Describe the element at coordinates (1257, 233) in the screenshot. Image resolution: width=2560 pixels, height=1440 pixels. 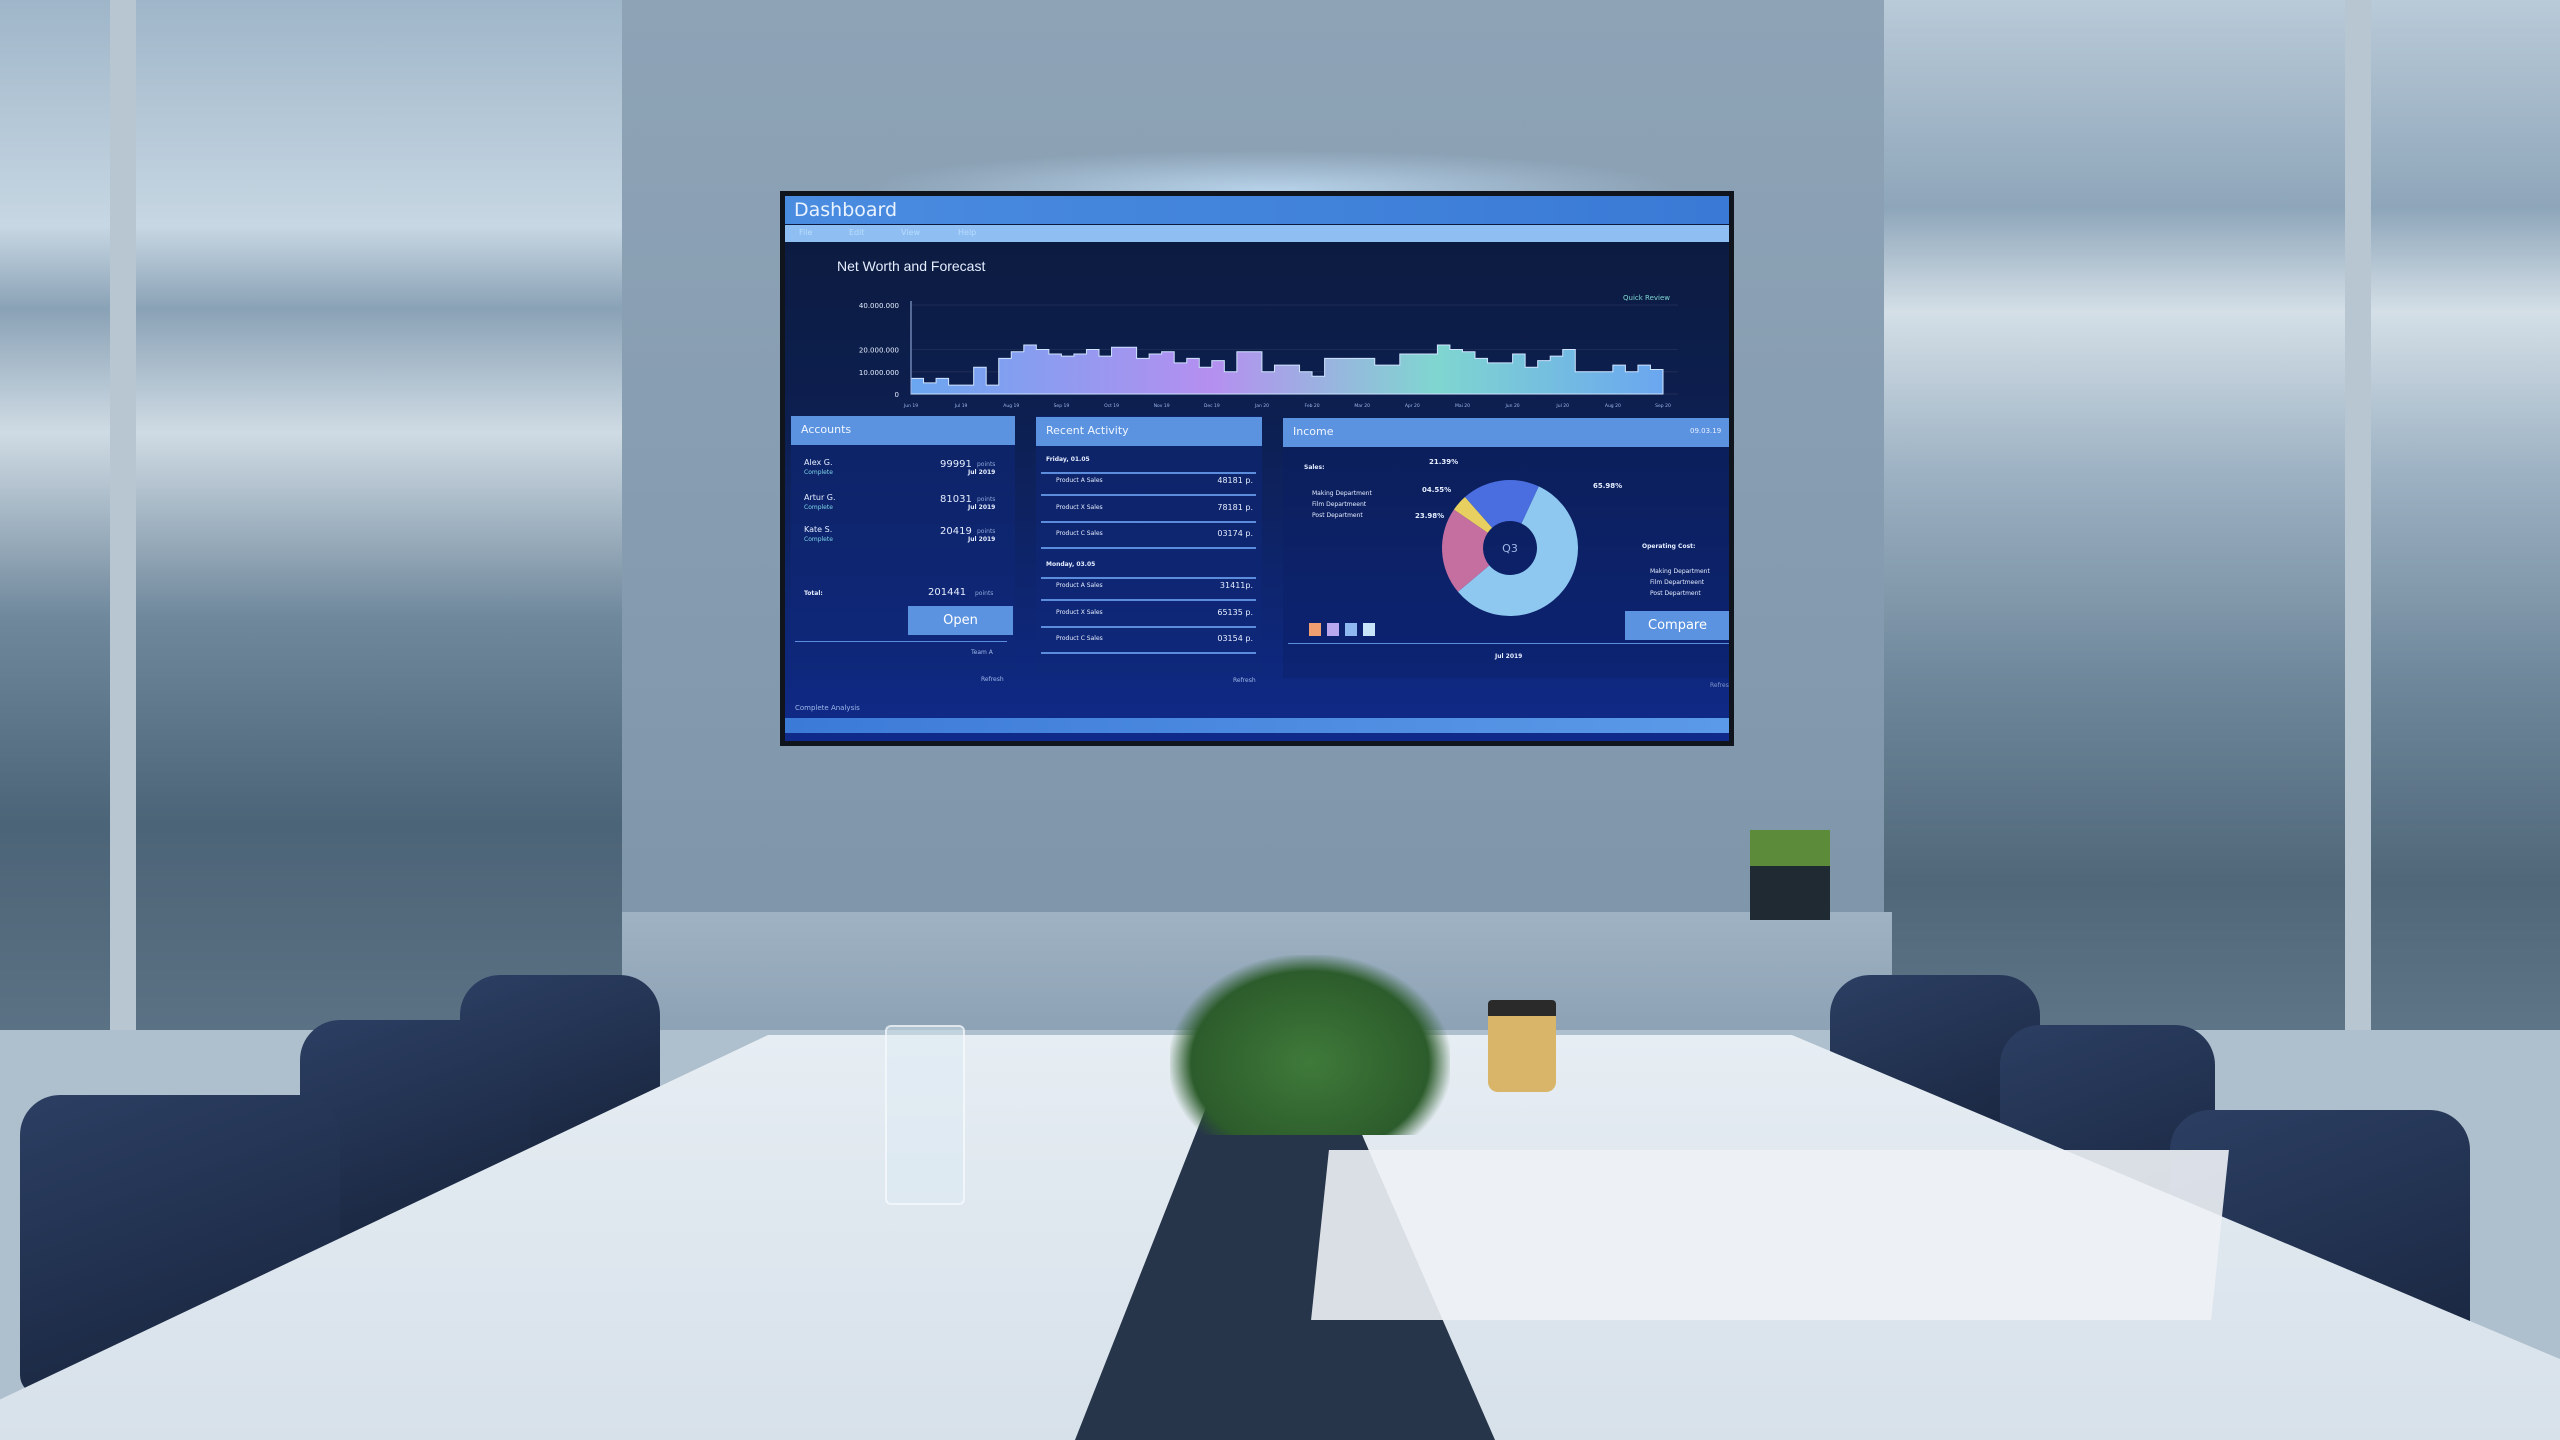
I see `menu-bar: File Edit View Help` at that location.